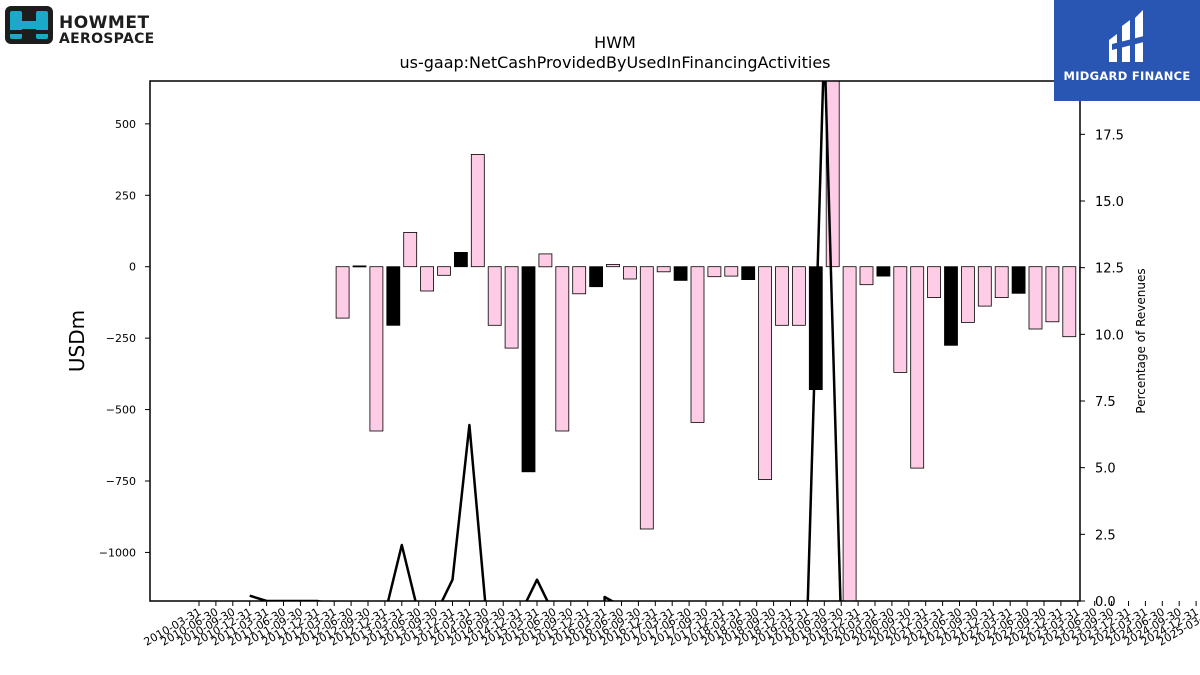 This screenshot has width=1200, height=675. I want to click on midgard-logo-icon, so click(1126, 36).